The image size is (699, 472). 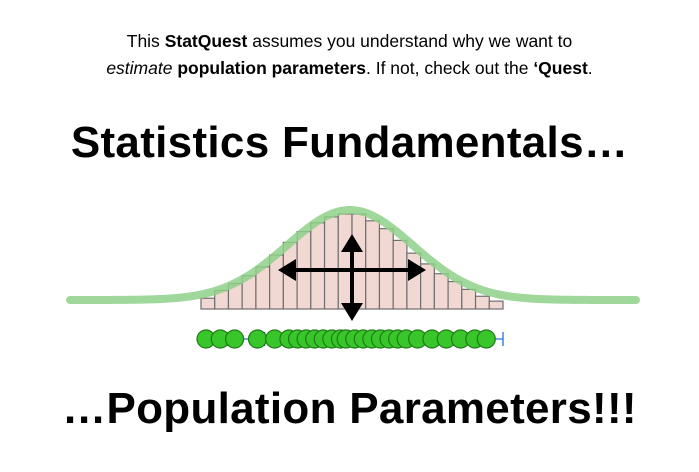 I want to click on arrowhead-left, so click(x=287, y=270).